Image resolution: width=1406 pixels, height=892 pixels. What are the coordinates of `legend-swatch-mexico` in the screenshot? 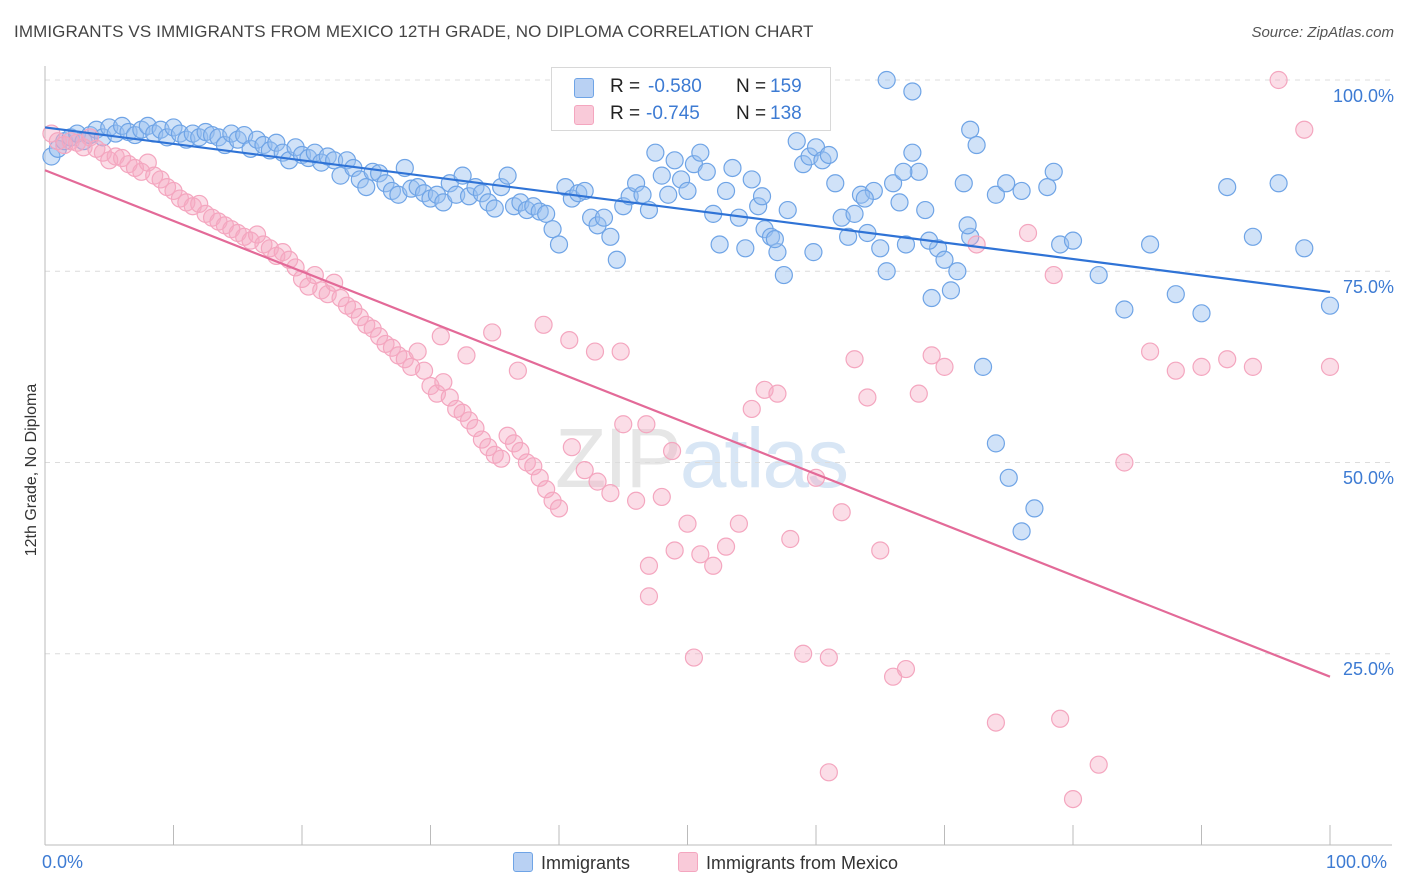 It's located at (584, 115).